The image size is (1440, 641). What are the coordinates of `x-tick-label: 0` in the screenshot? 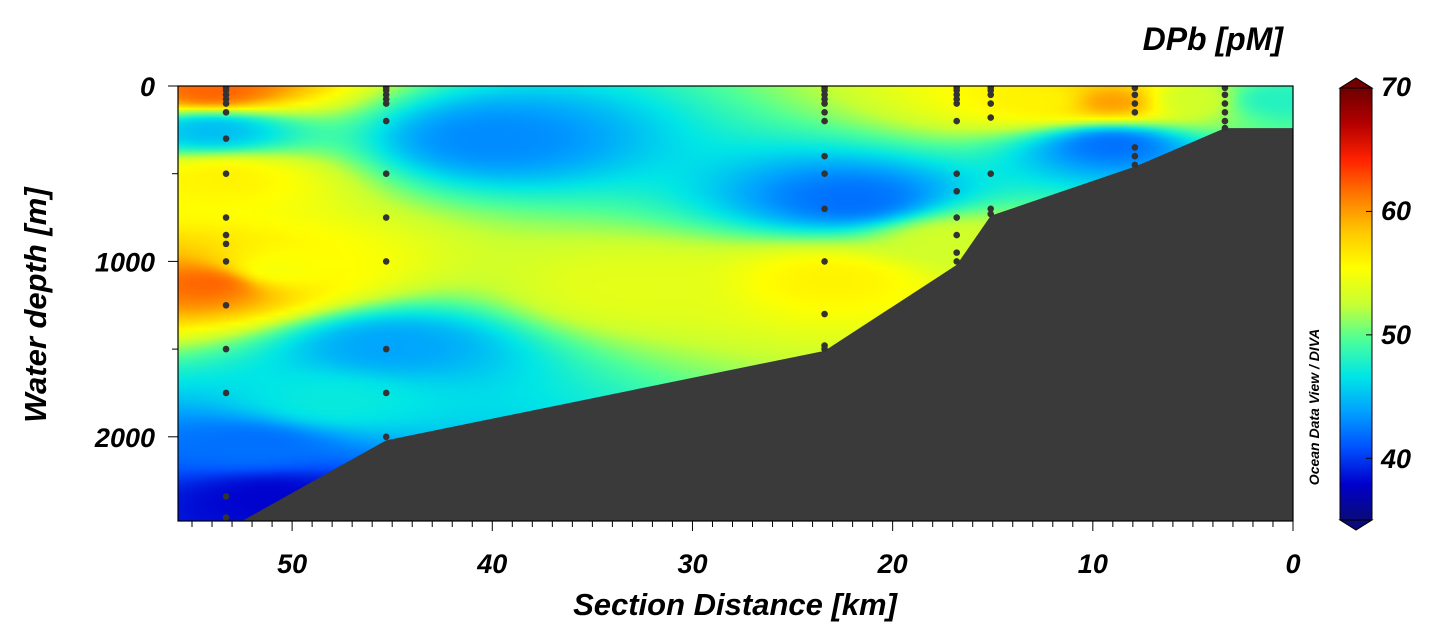 It's located at (1292, 564).